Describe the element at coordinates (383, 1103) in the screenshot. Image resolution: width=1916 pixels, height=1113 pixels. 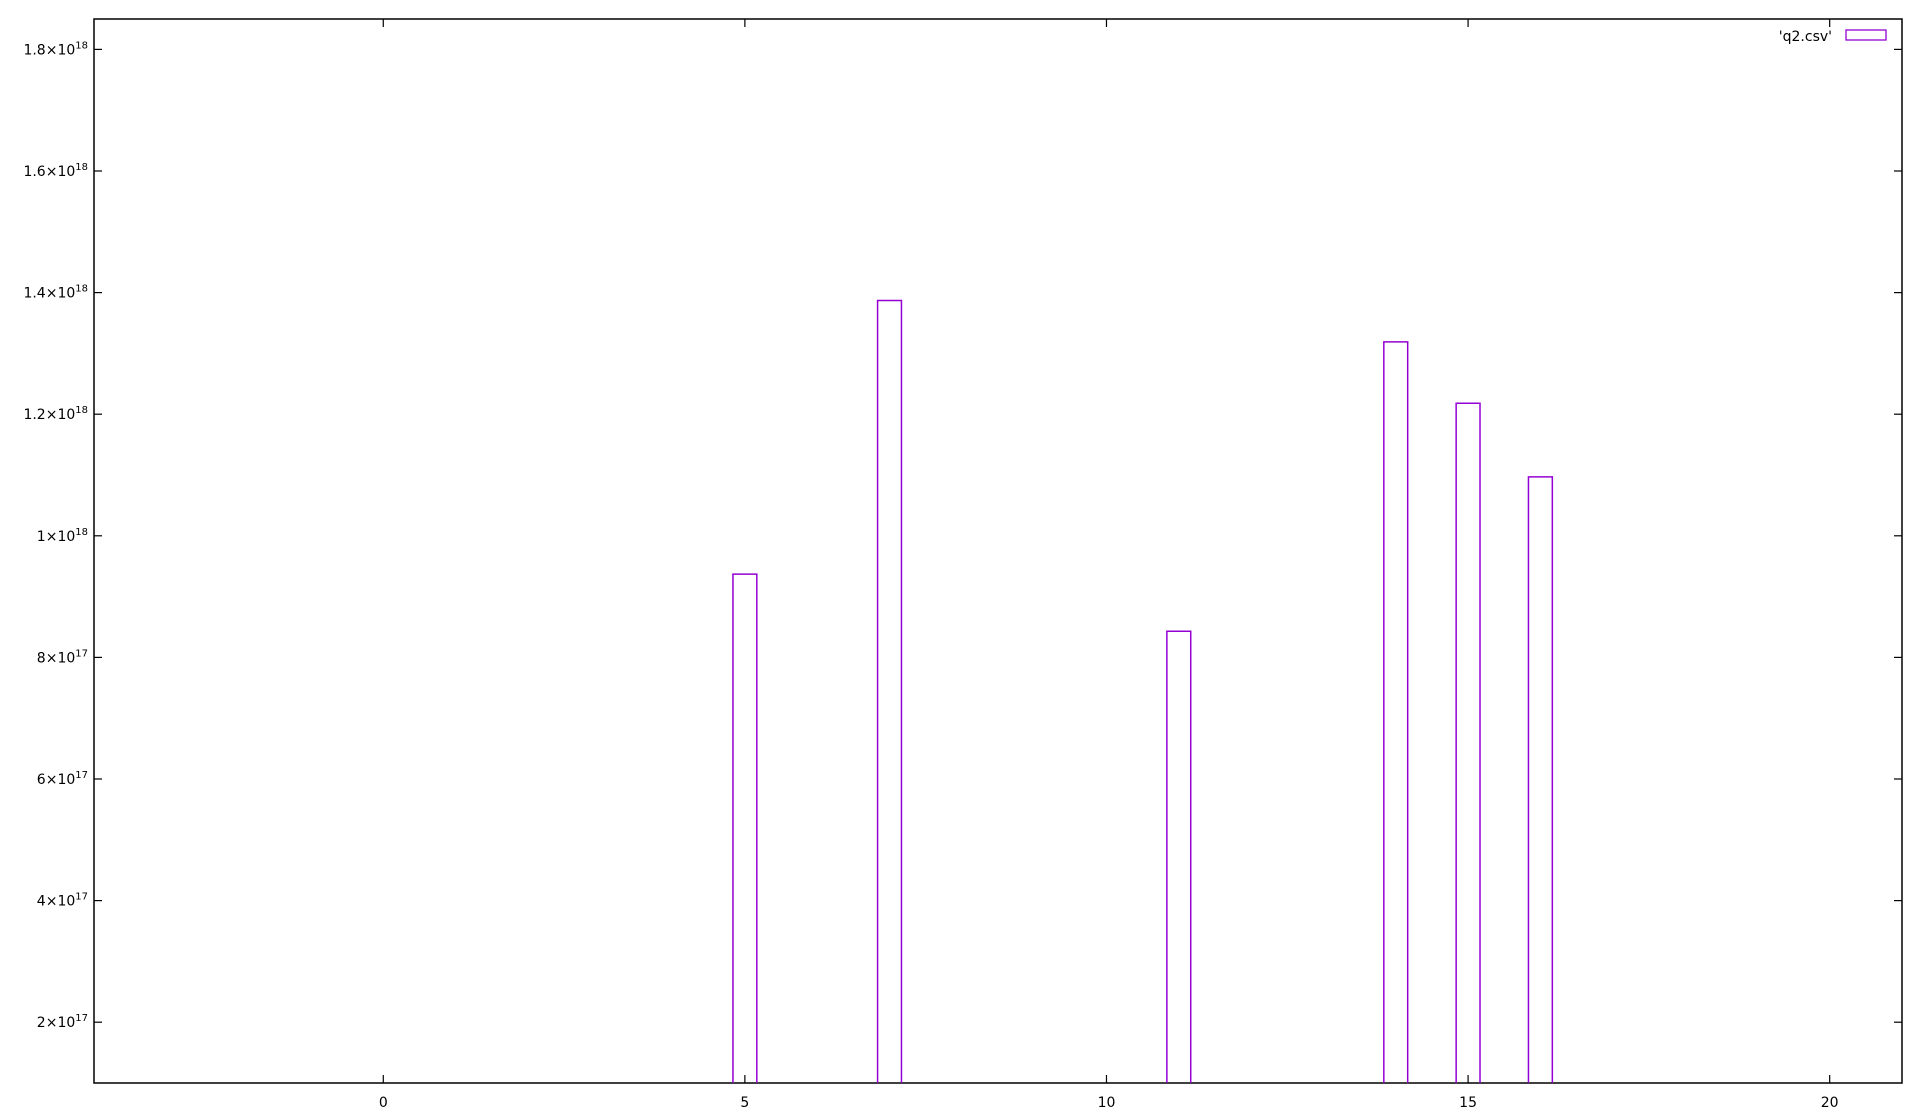
I see `x-tick-label-0: 0` at that location.